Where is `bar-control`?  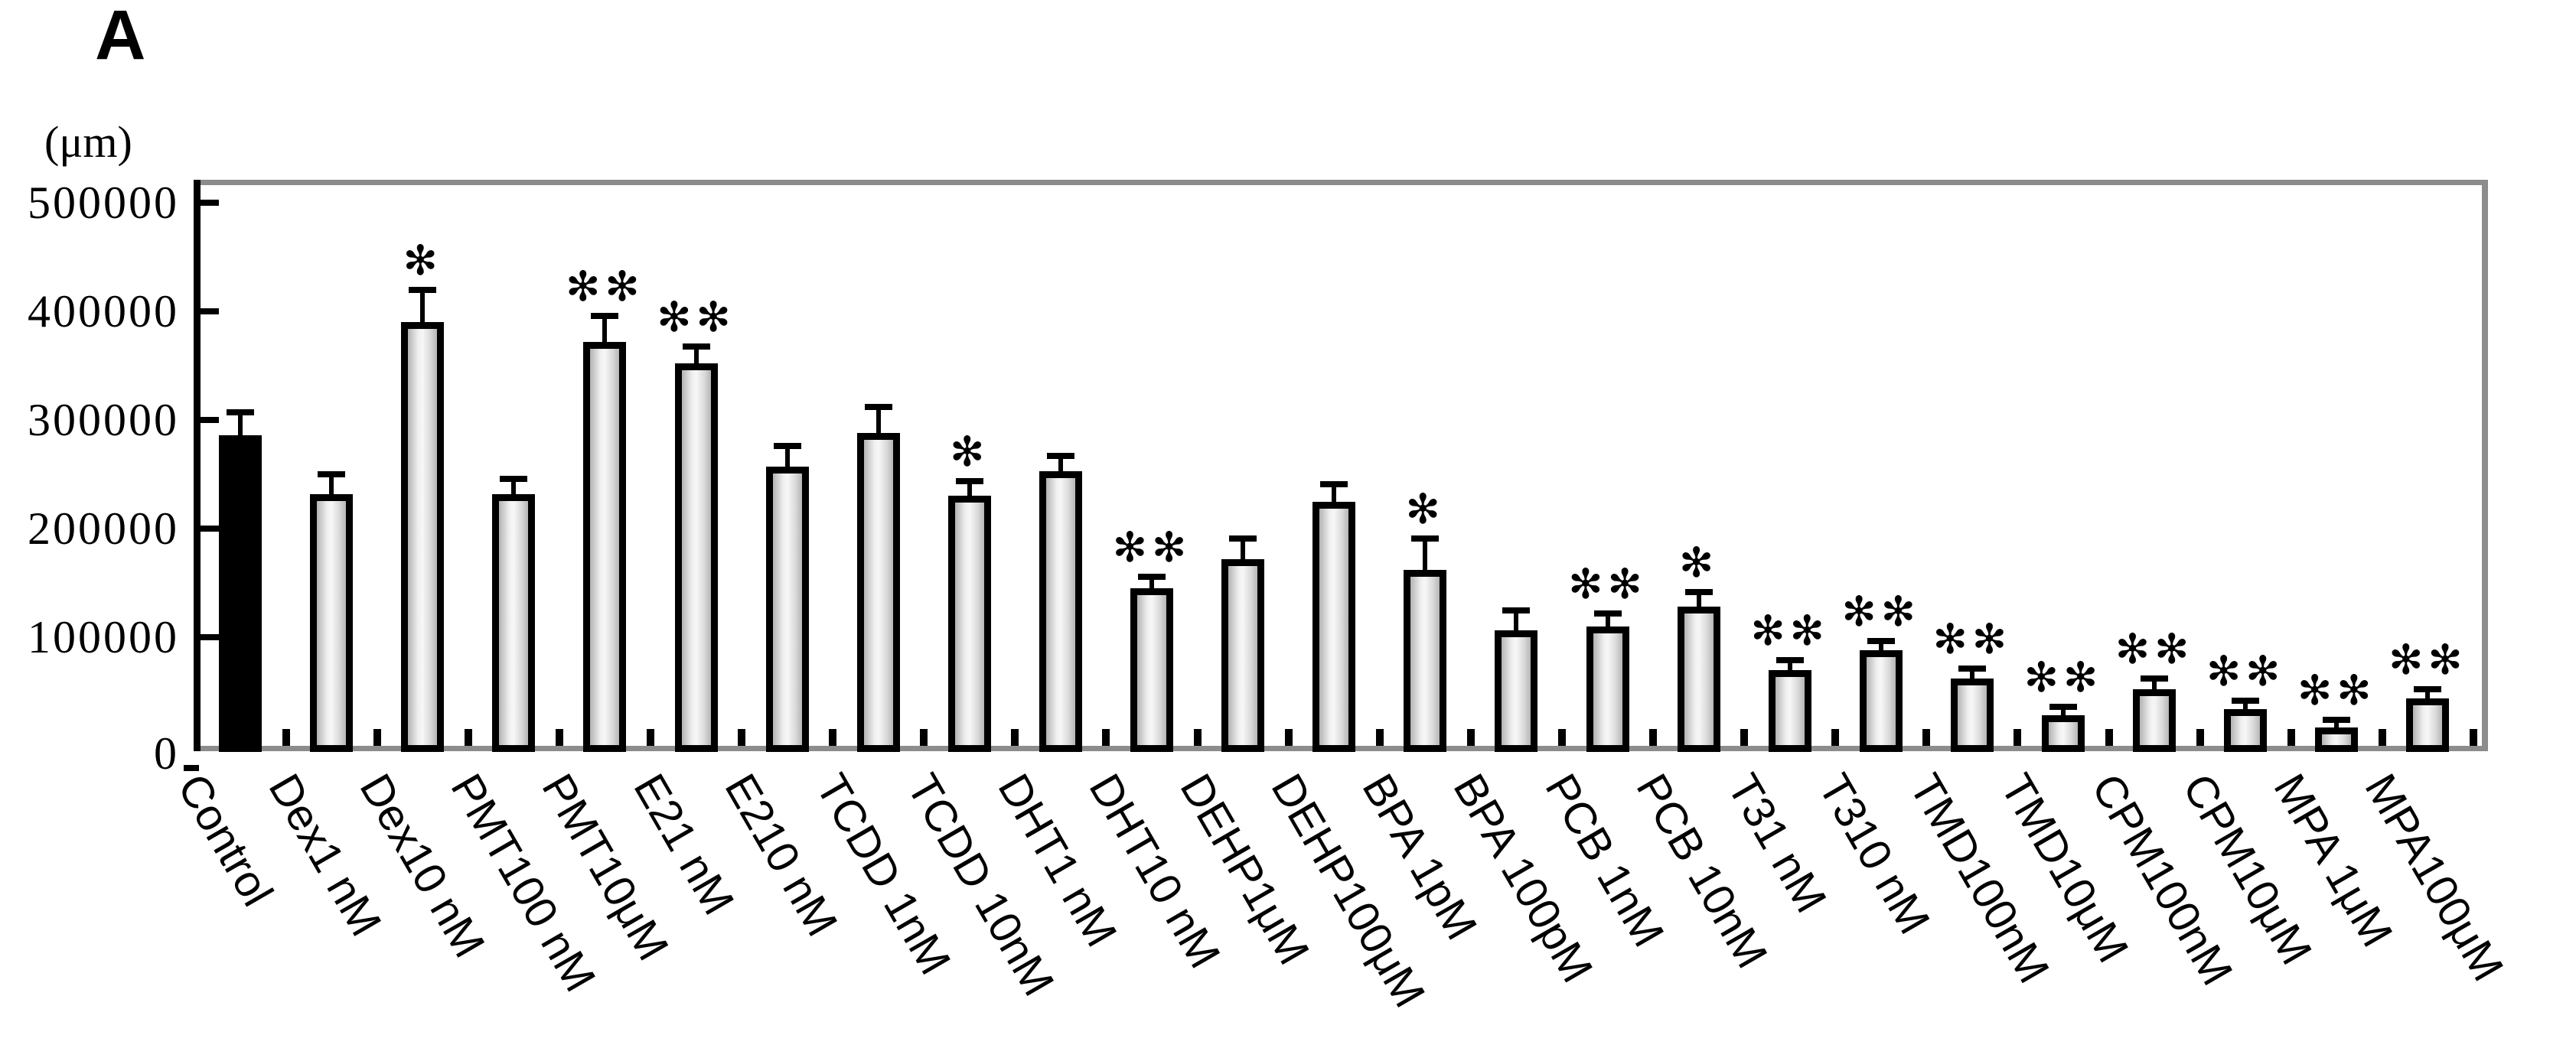 bar-control is located at coordinates (241, 593).